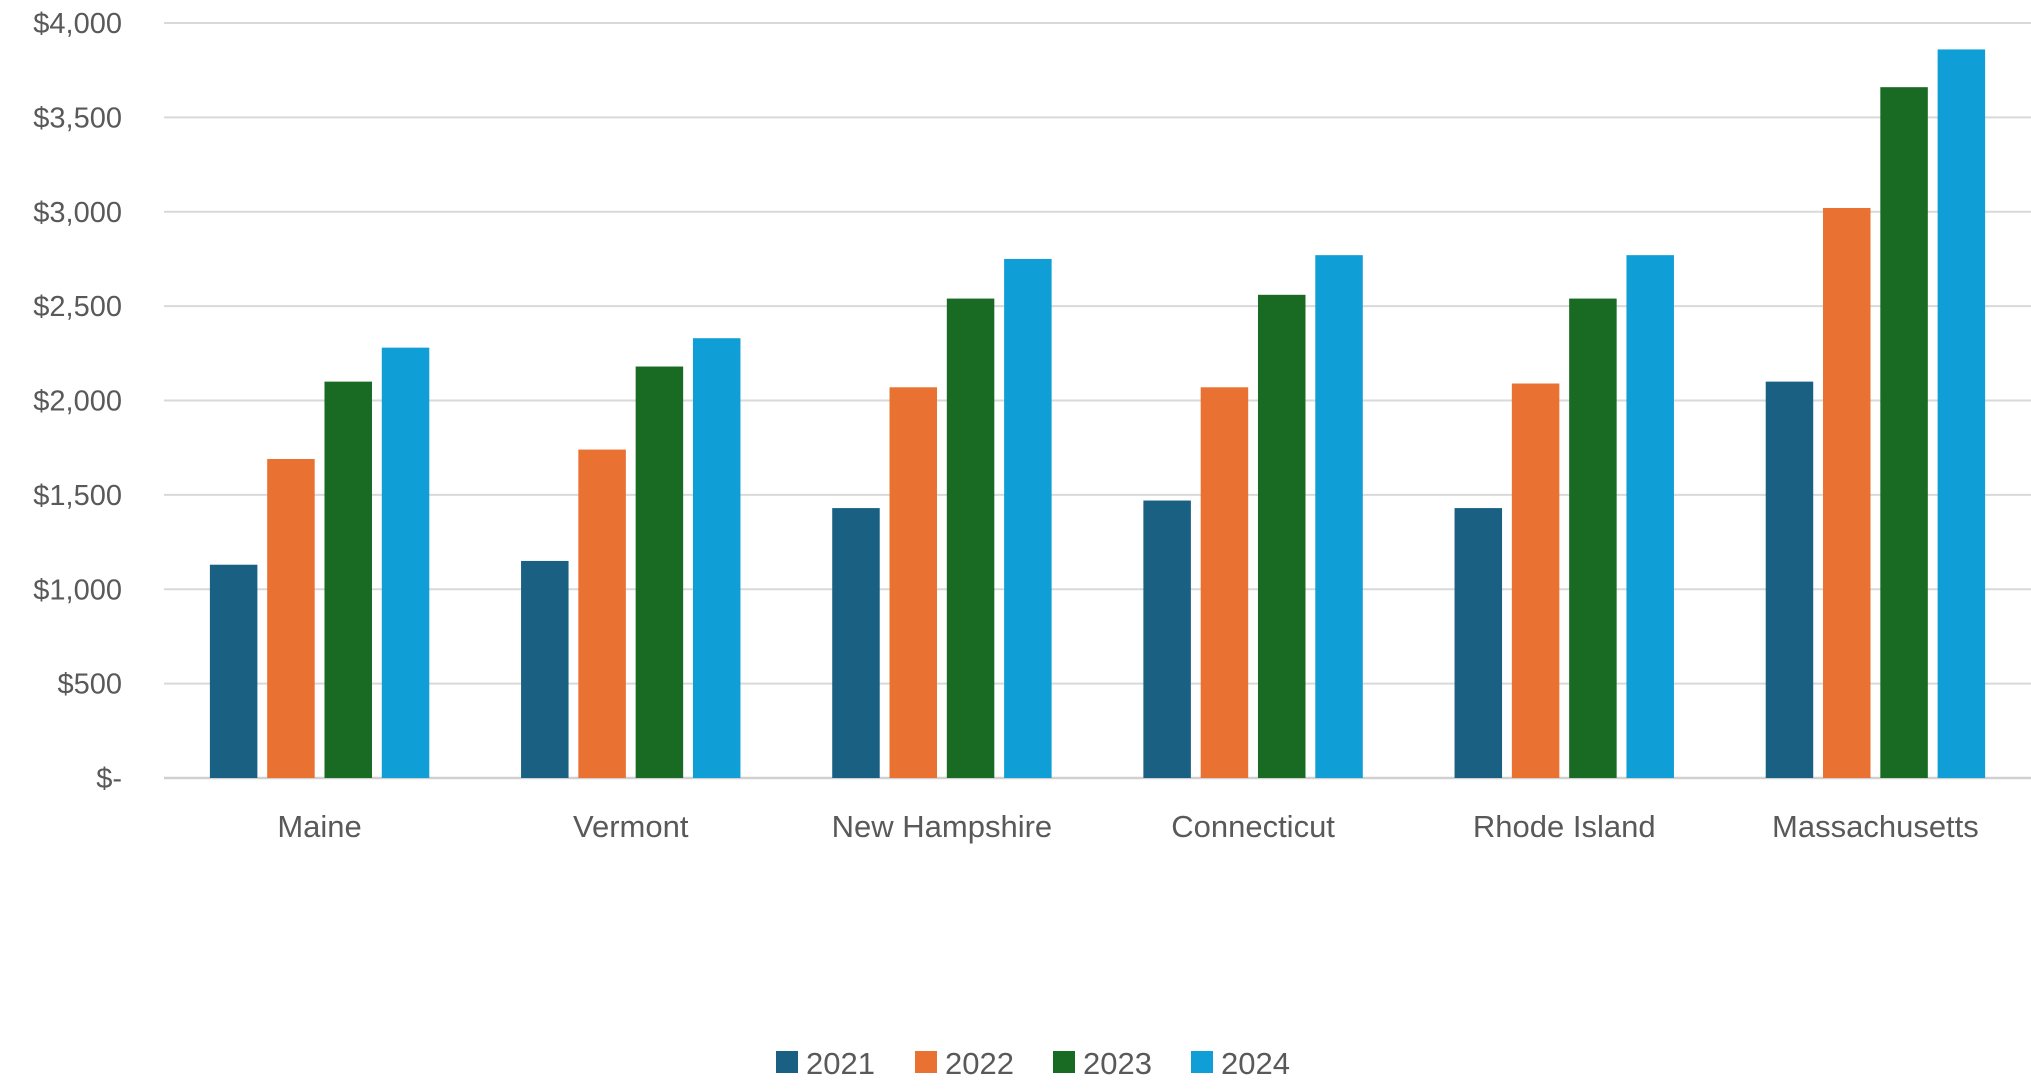 This screenshot has height=1089, width=2031. I want to click on bar-2021-connecticut, so click(1167, 639).